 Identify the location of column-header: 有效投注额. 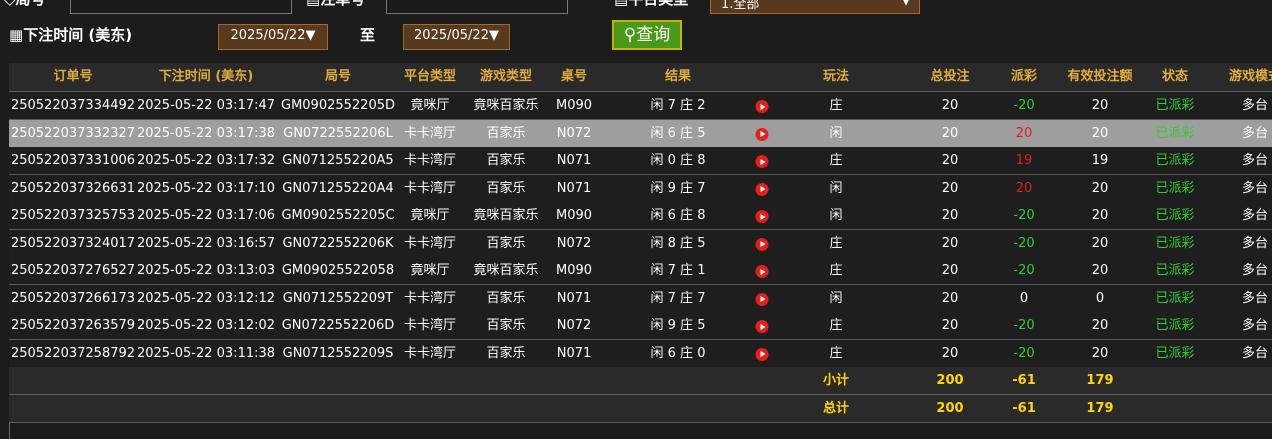
(1100, 76).